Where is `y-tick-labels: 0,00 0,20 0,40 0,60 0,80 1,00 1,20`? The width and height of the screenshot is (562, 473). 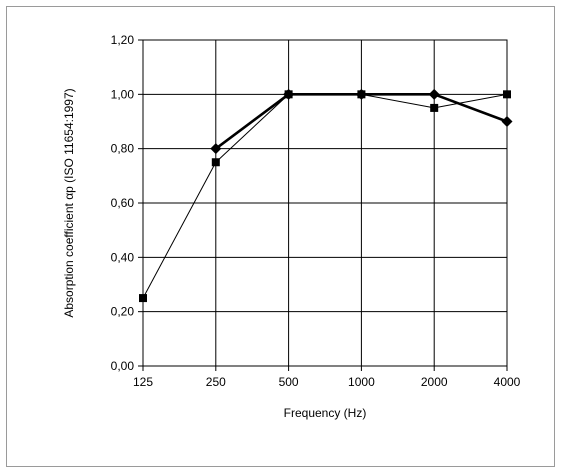 y-tick-labels: 0,00 0,20 0,40 0,60 0,80 1,00 1,20 is located at coordinates (123, 203).